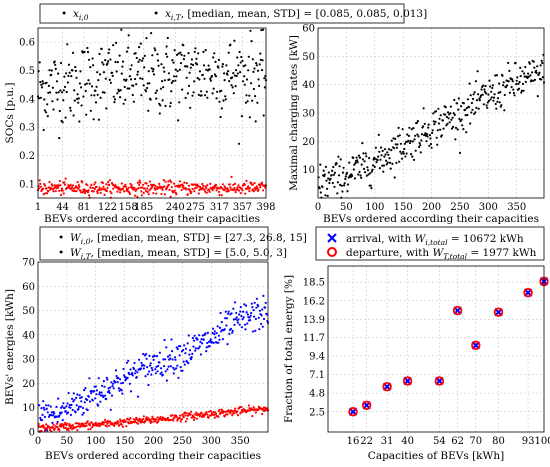  I want to click on p2-xtick-label: 350, so click(516, 207).